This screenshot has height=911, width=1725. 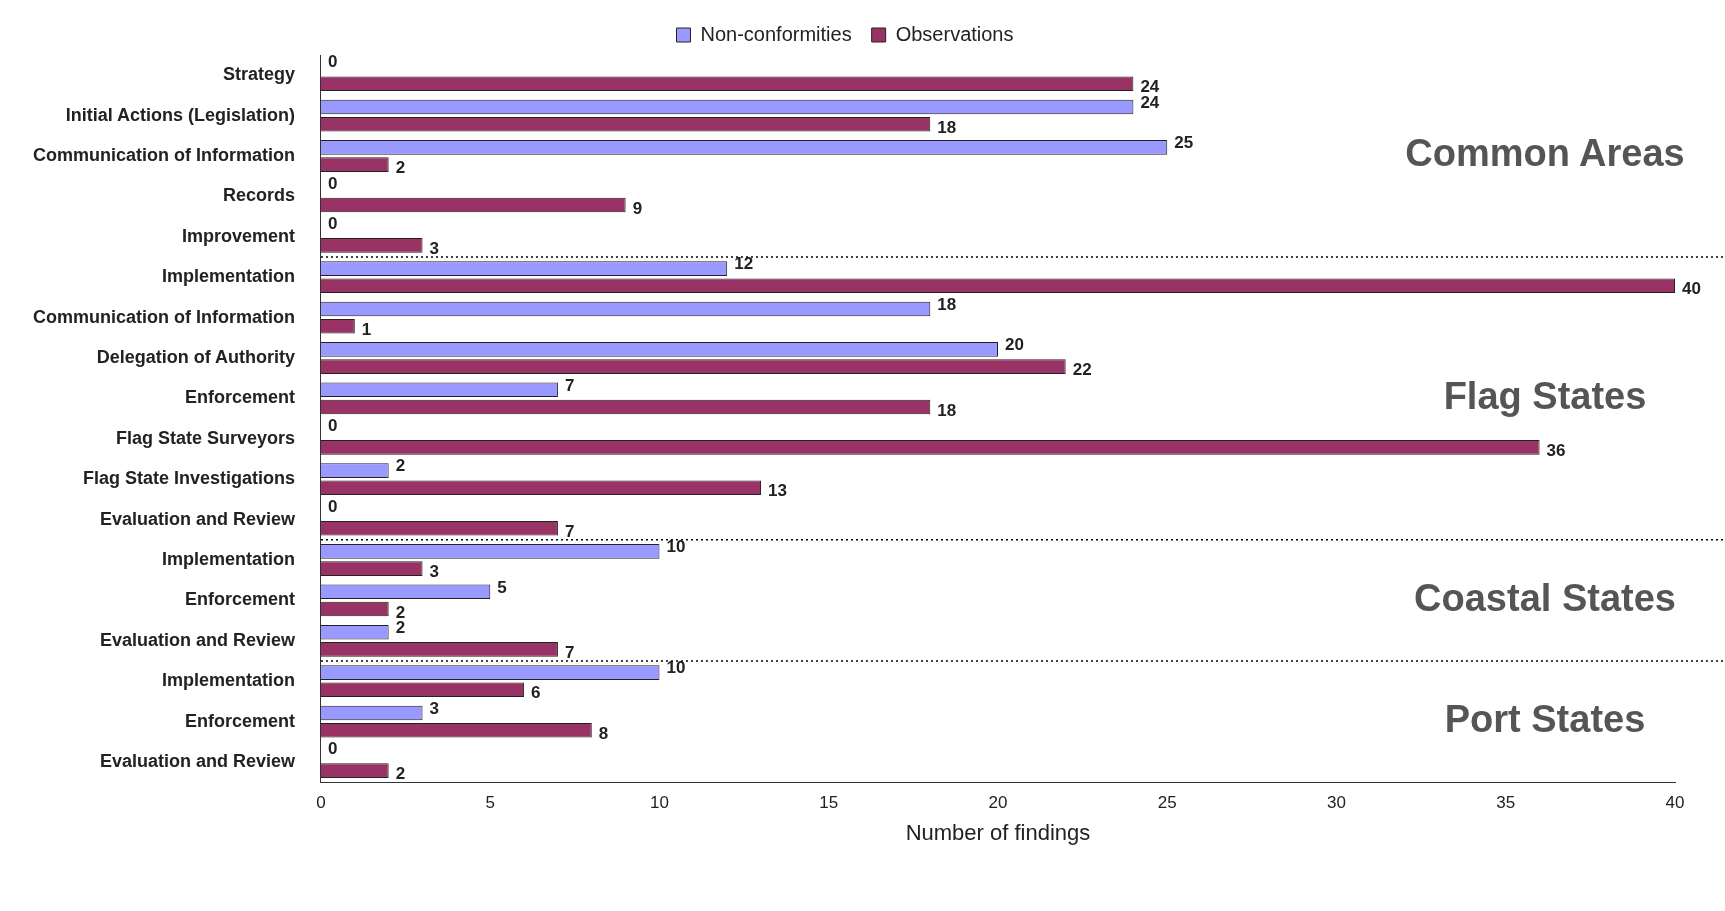 What do you see at coordinates (536, 693) in the screenshot?
I see `data-label: 6` at bounding box center [536, 693].